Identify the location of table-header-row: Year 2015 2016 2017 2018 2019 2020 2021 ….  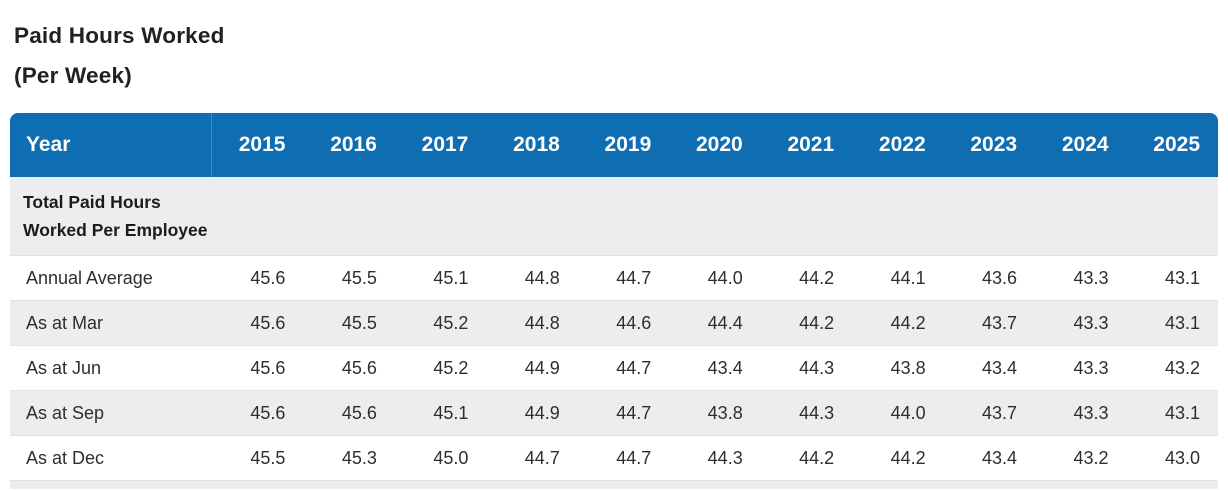
(614, 145).